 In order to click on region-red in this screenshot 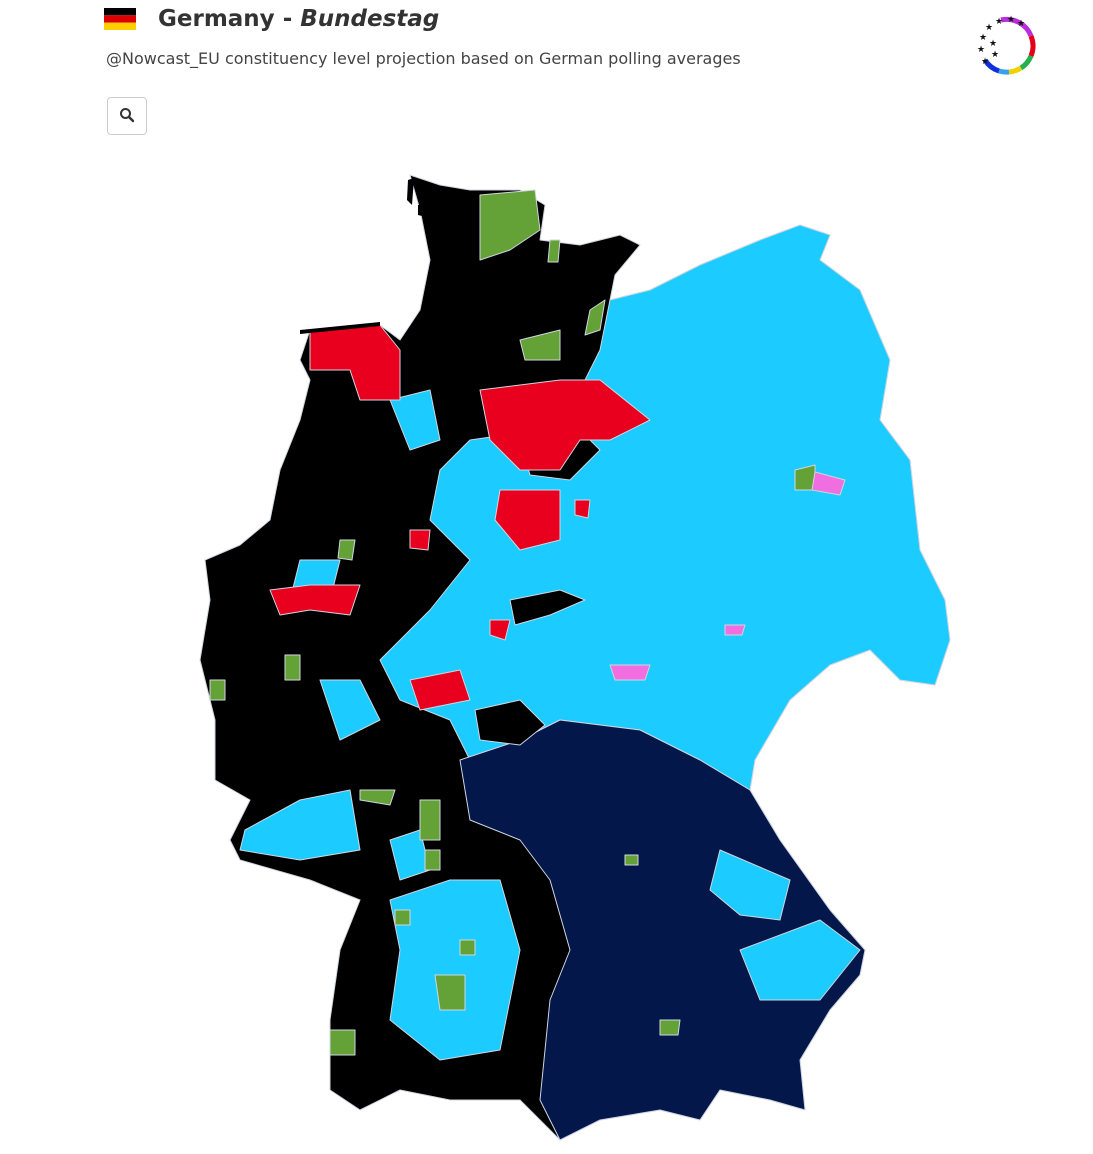, I will do `click(460, 517)`.